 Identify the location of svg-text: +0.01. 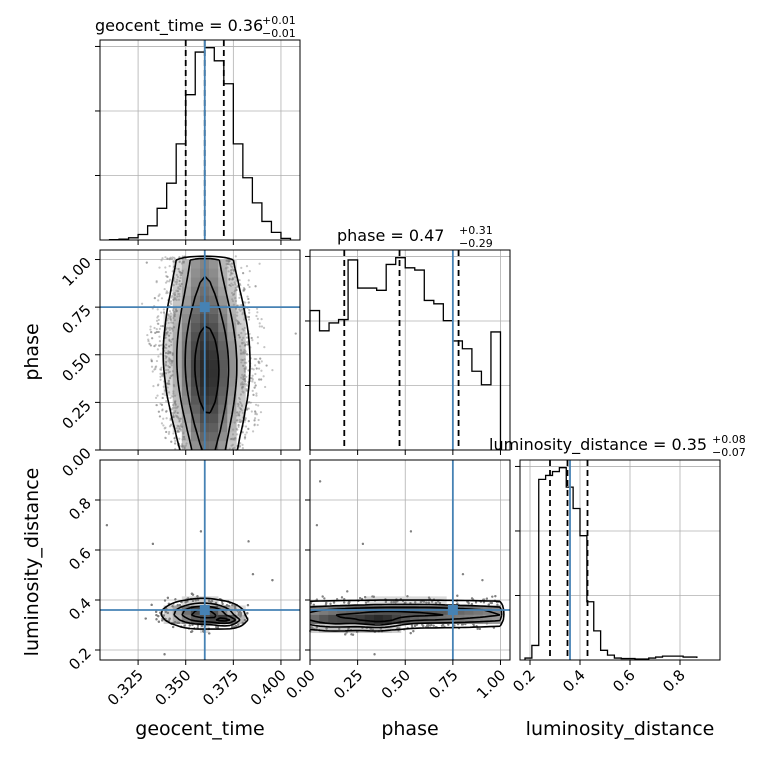
(279, 20).